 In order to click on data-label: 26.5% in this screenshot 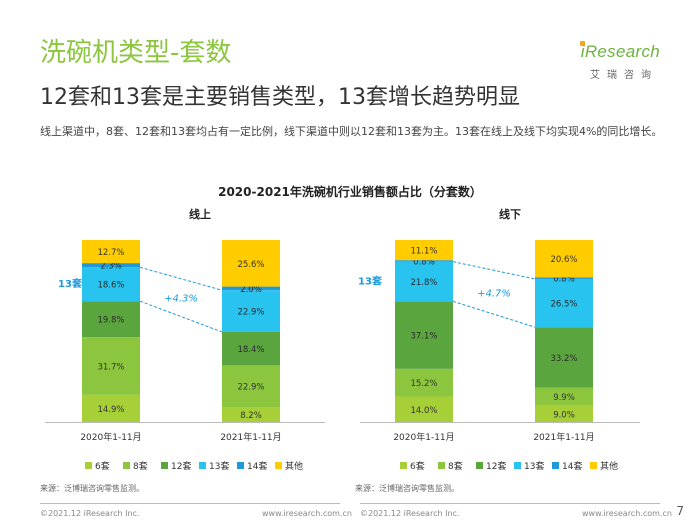, I will do `click(563, 305)`.